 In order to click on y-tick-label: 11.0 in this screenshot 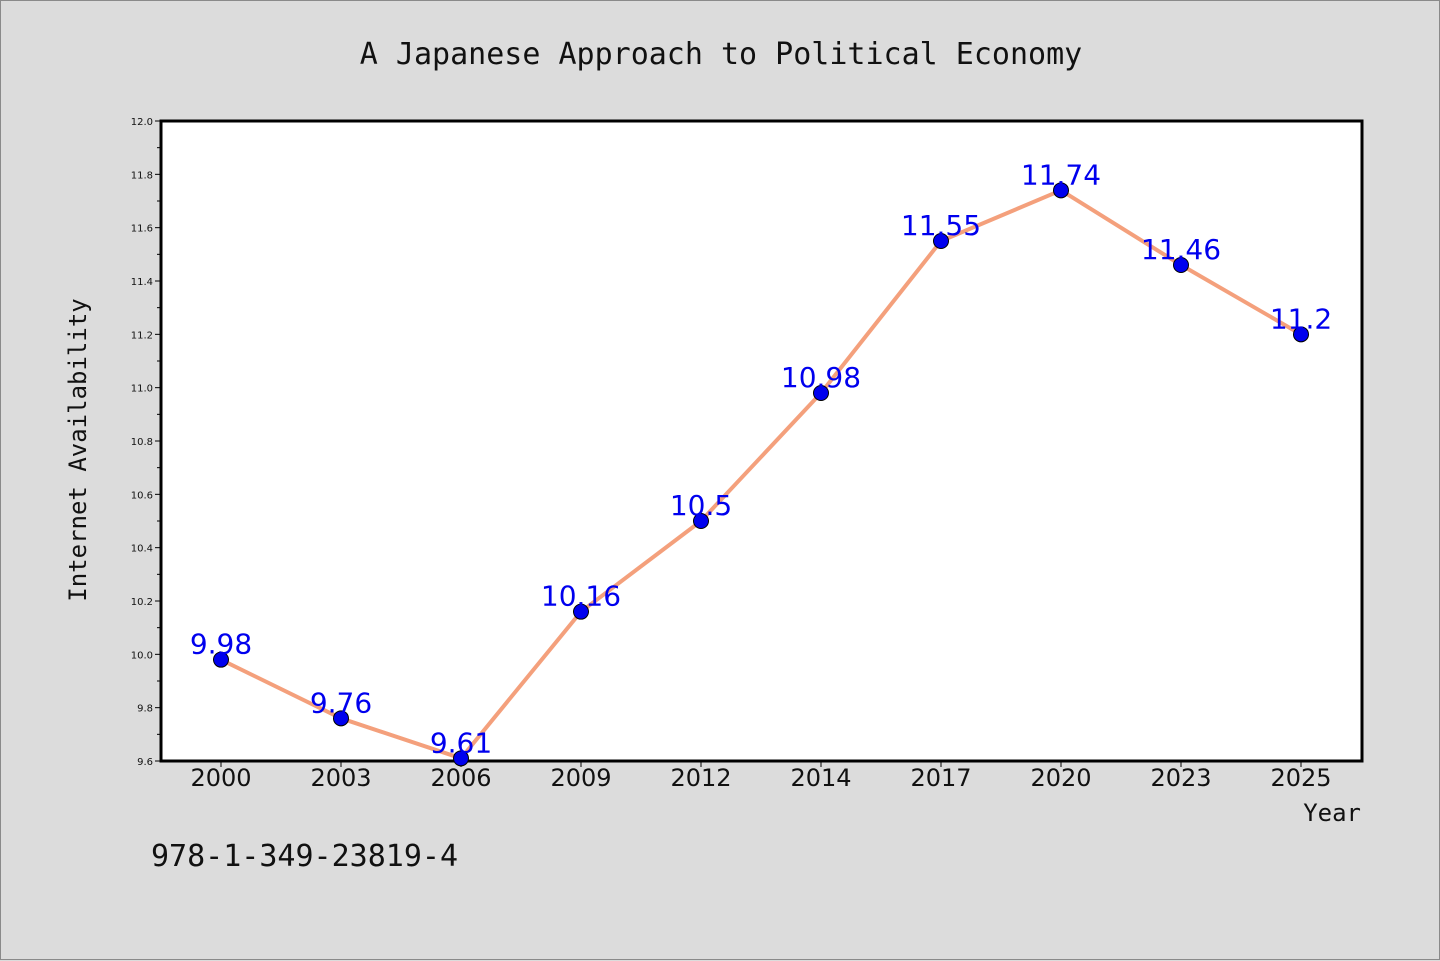, I will do `click(142, 389)`.